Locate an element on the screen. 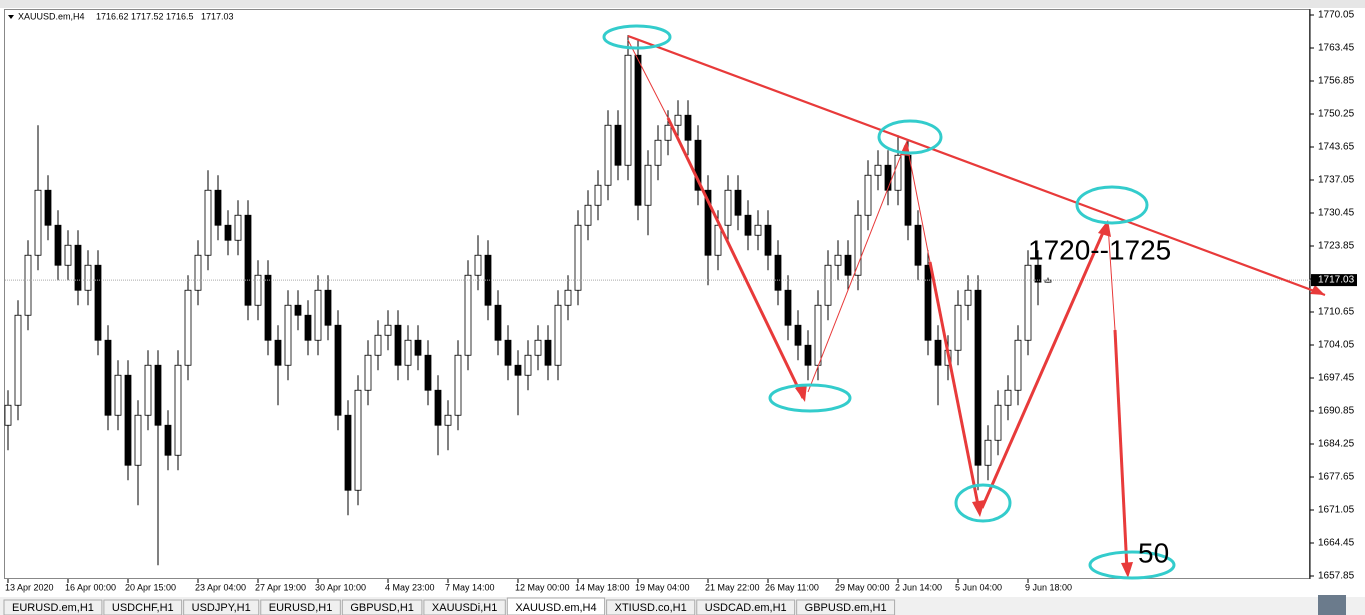  tab: USDCAD.em,H1 is located at coordinates (746, 607).